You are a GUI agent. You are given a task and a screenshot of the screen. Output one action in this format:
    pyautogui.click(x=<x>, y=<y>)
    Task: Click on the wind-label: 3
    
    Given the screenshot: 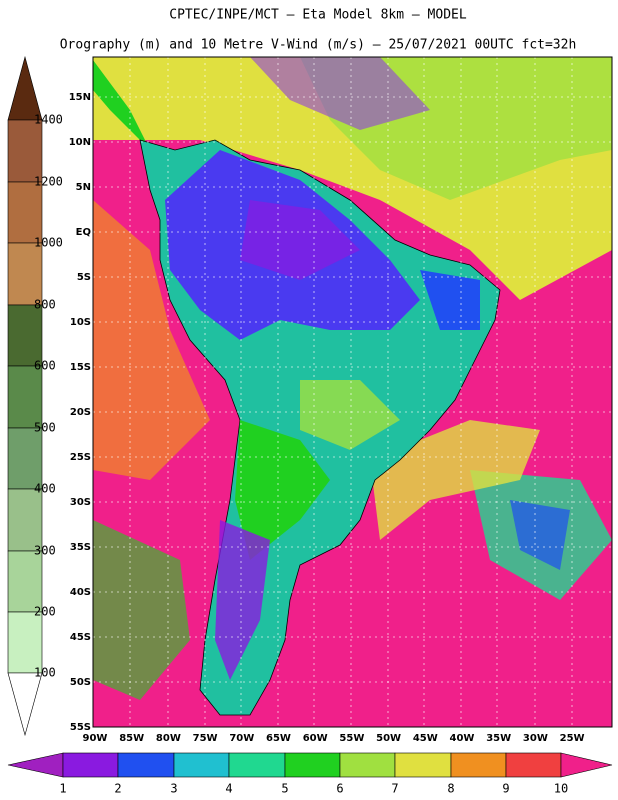 What is the action you would take?
    pyautogui.click(x=173, y=789)
    